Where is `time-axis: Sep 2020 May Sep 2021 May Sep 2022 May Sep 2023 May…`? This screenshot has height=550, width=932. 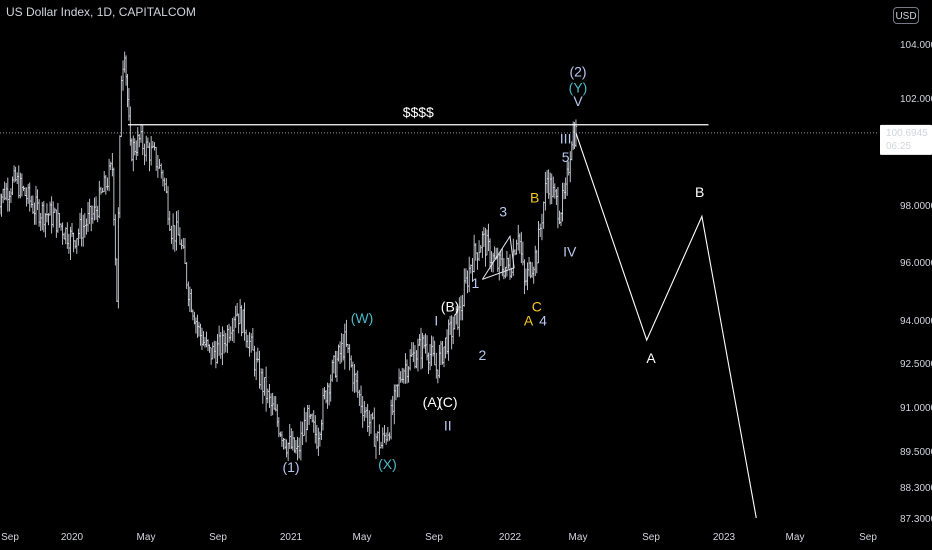 time-axis: Sep 2020 May Sep 2021 May Sep 2022 May Sep 2023 May… is located at coordinates (439, 537).